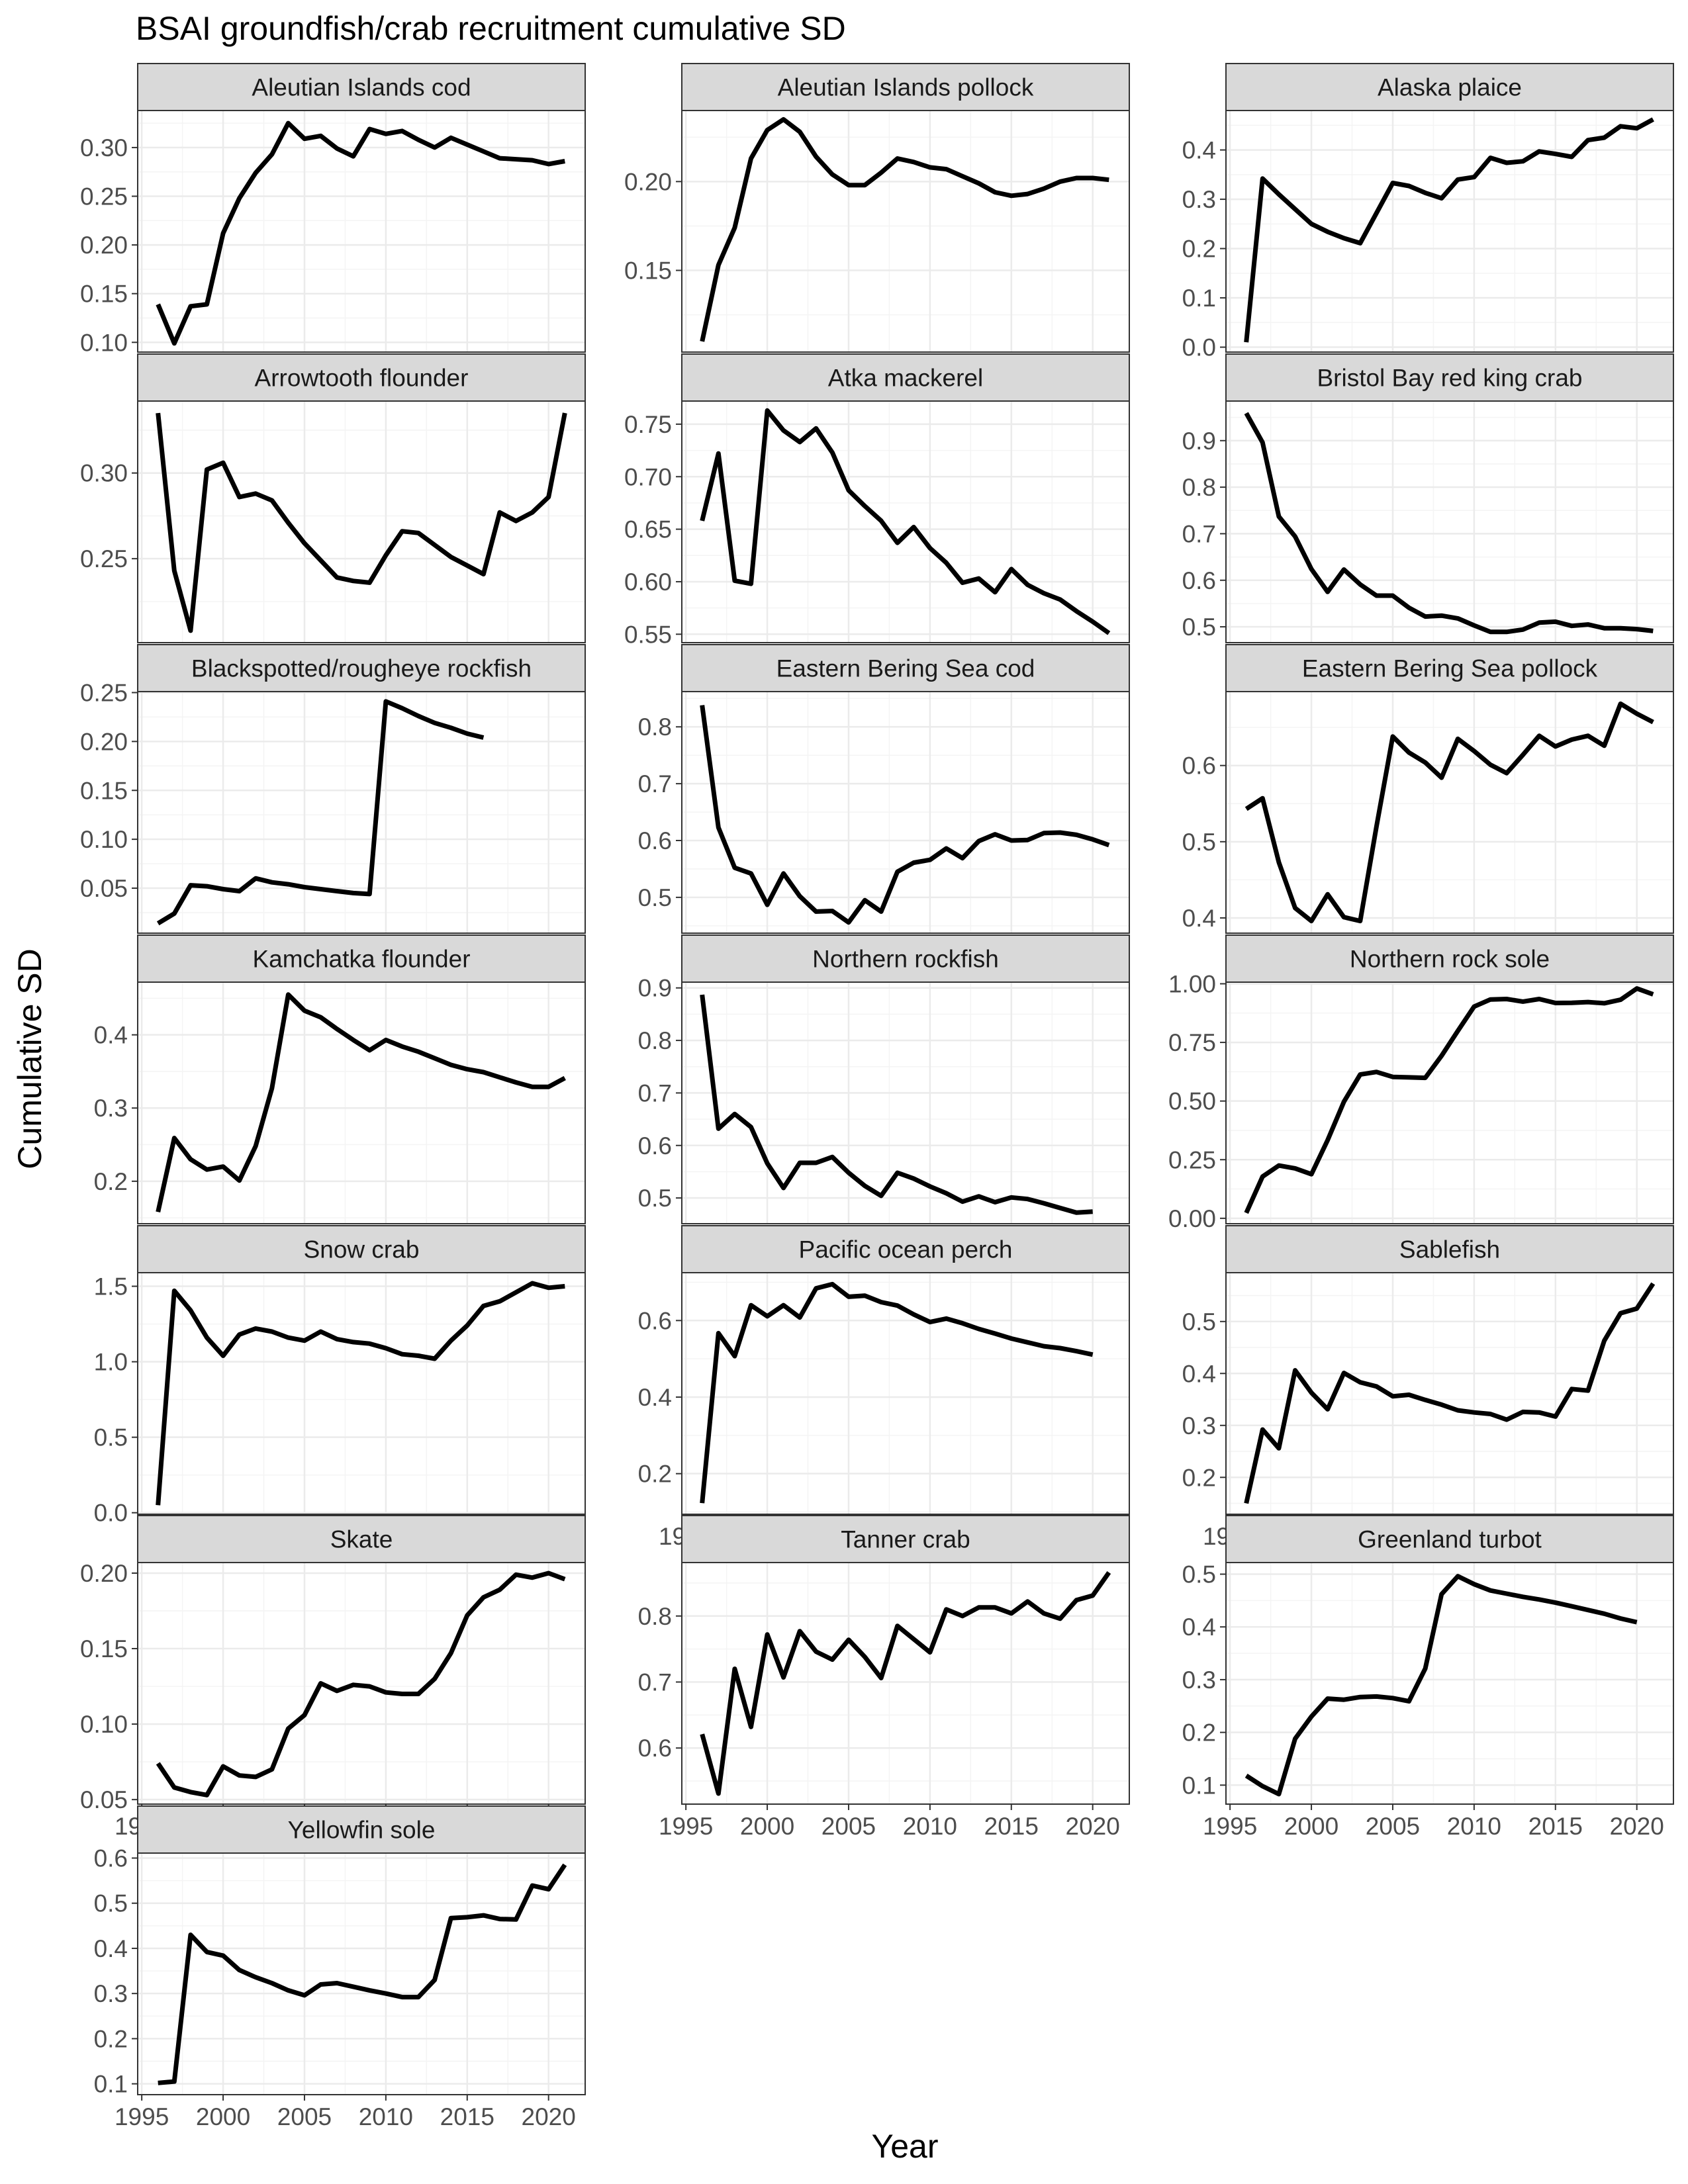 This screenshot has width=1688, height=2184. I want to click on y-tick-label: 0.0, so click(1199, 348).